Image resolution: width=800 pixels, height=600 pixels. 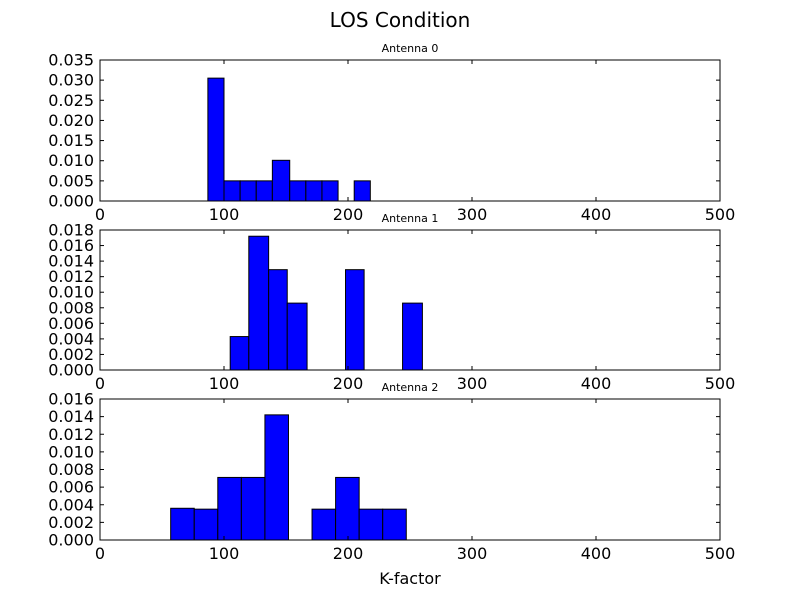 What do you see at coordinates (400, 20) in the screenshot?
I see `figure-title: LOS Condition` at bounding box center [400, 20].